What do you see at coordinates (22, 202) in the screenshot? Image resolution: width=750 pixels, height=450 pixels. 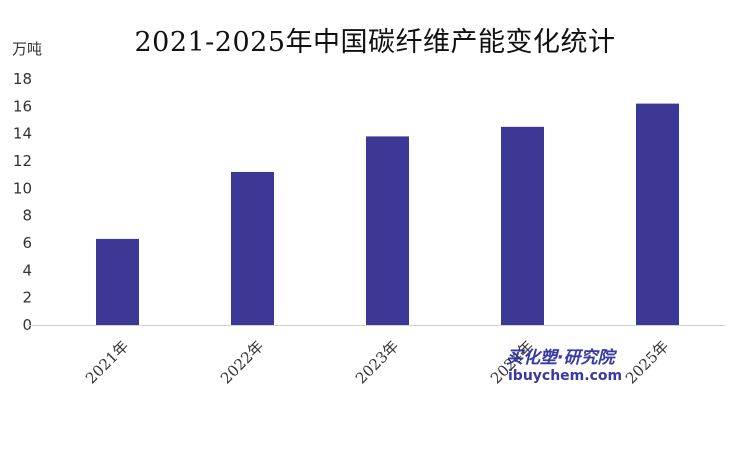 I see `y-axis-ticks: 0 2 4 6 8 10 12 14 16 18` at bounding box center [22, 202].